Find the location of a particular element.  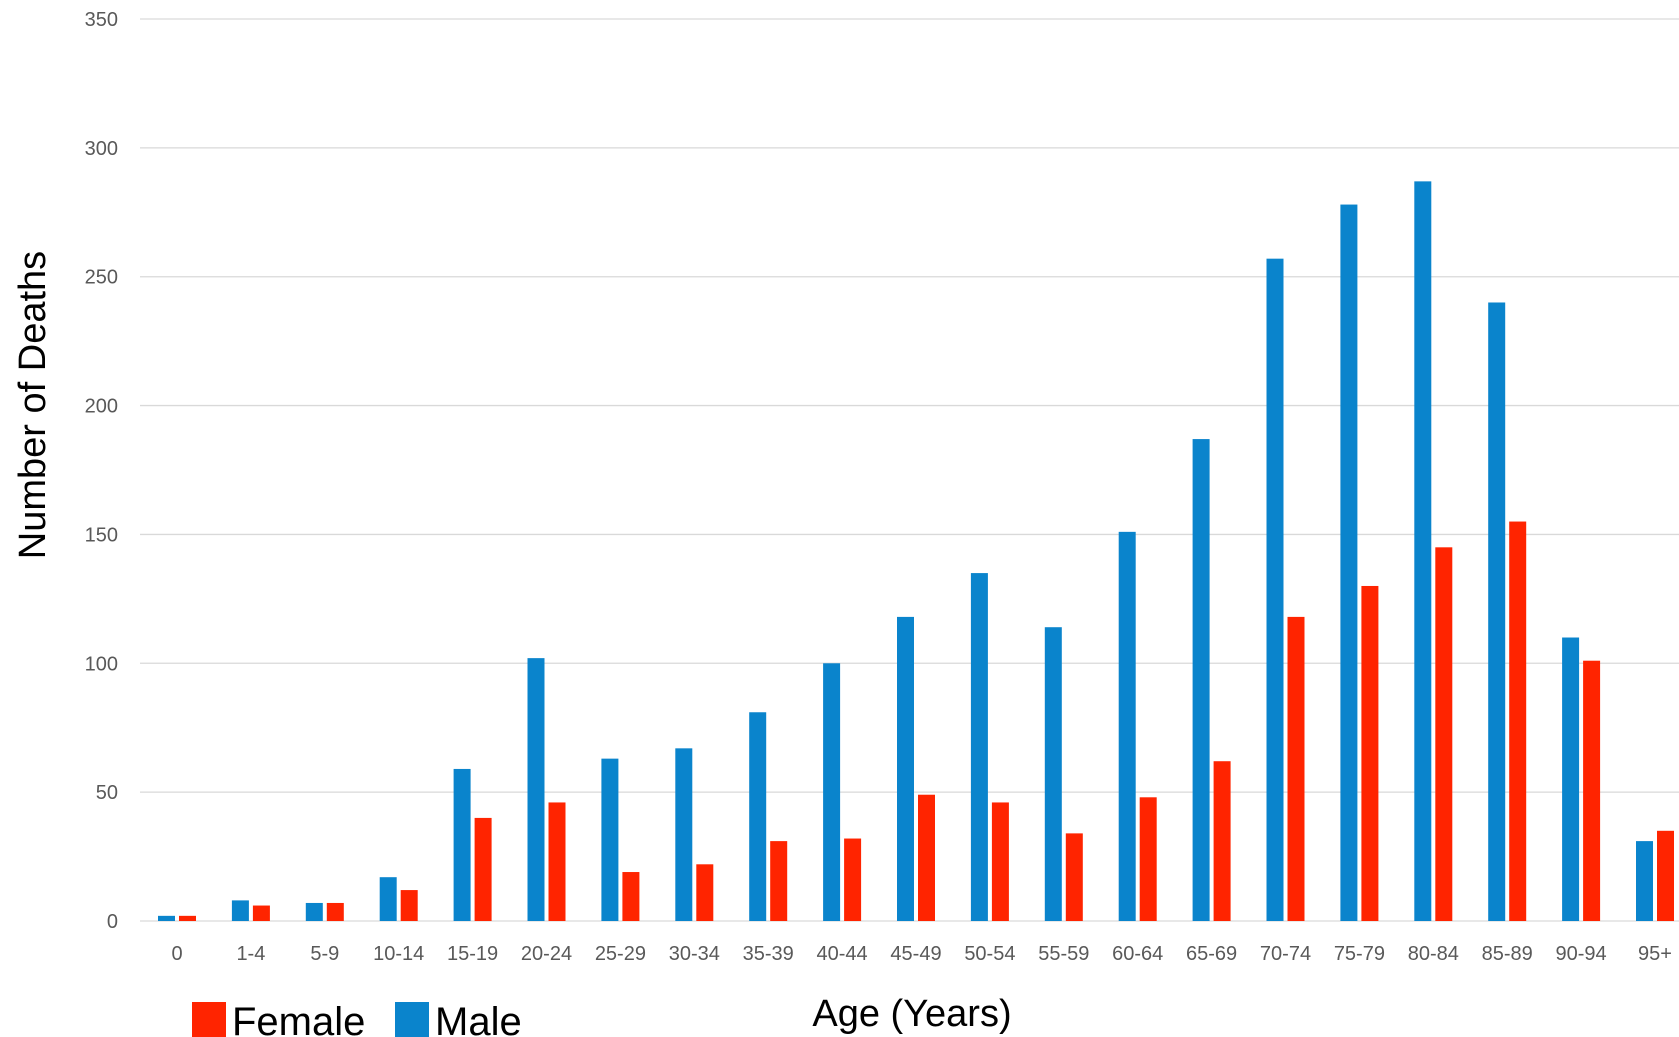

x-tick-label: 85-89 is located at coordinates (1507, 954).